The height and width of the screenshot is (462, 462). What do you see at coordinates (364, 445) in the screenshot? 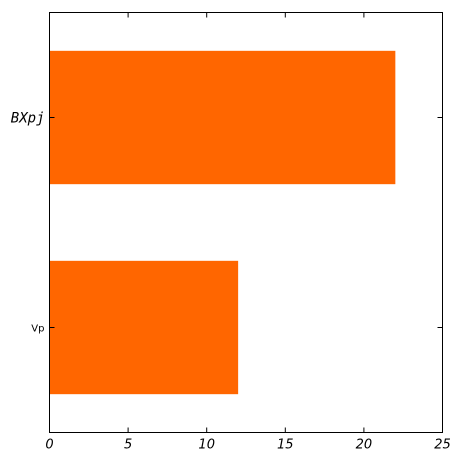
I see `x-tick-label-20: 20` at bounding box center [364, 445].